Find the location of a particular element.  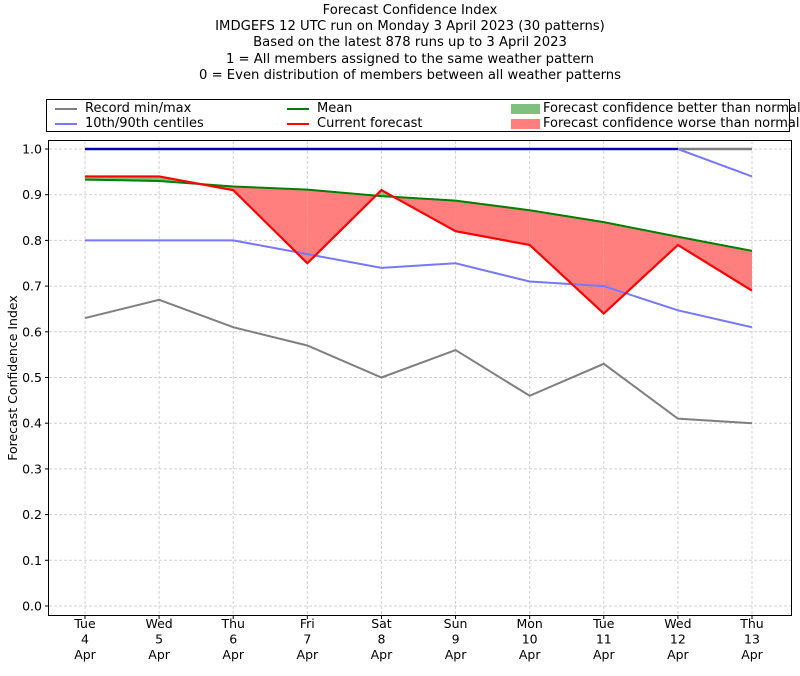

x-tick-label: 6 is located at coordinates (233, 639).